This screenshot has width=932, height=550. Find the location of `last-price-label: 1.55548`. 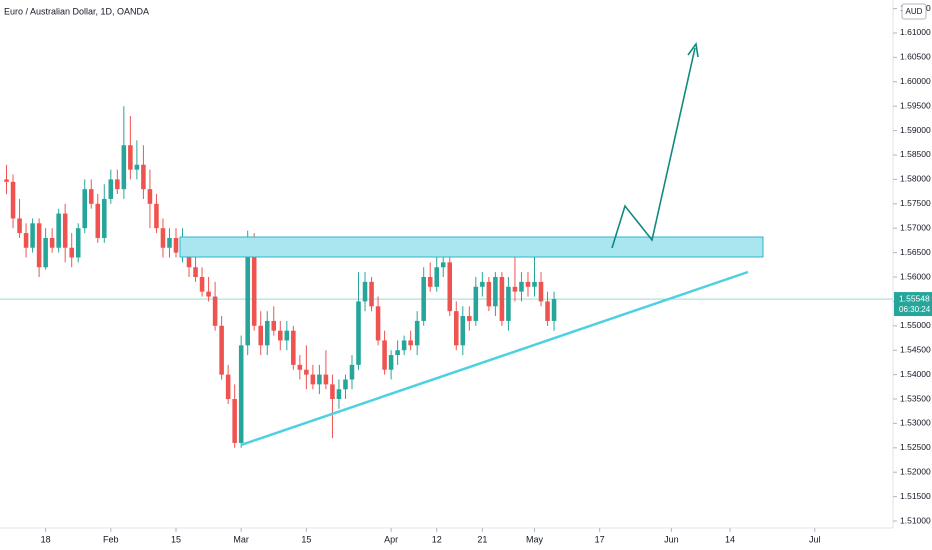

last-price-label: 1.55548 is located at coordinates (914, 298).